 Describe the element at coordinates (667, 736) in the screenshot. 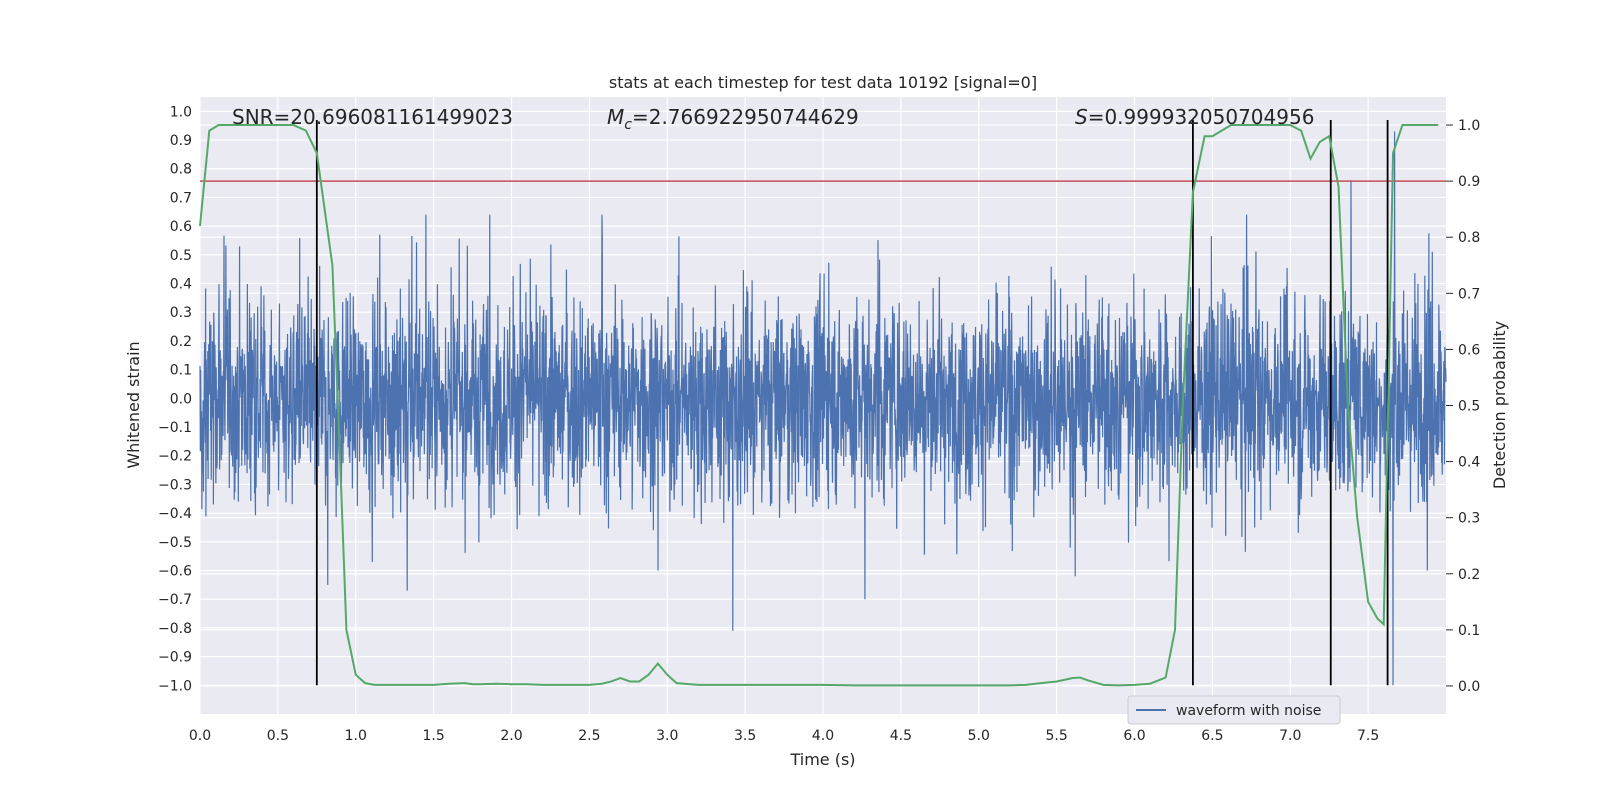

I see `x-tick-label-6: 3.0` at that location.